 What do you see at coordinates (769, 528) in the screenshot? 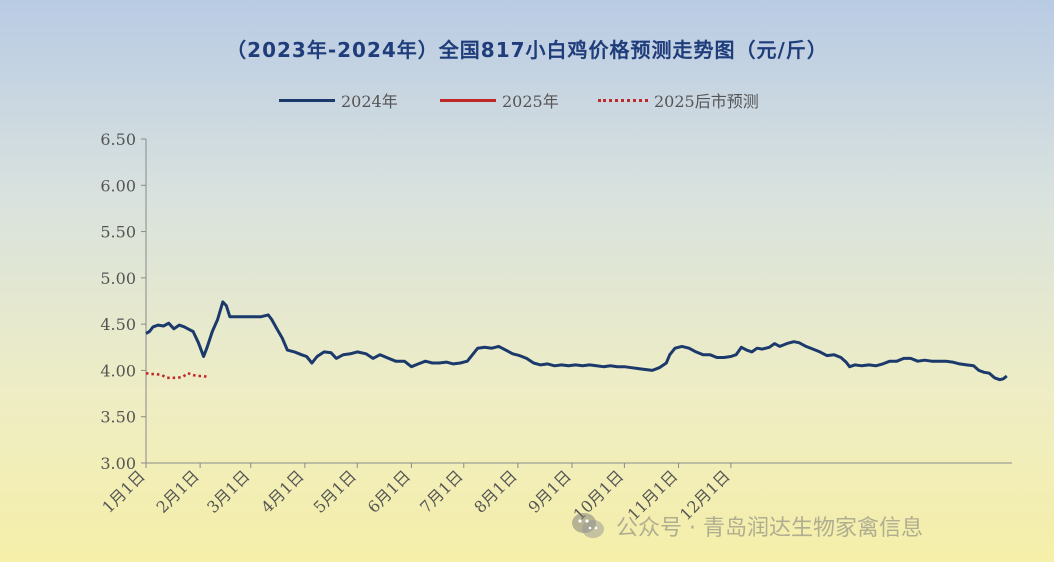
I see `watermark-text: 公众号 · 青岛润达生物家禽信息` at bounding box center [769, 528].